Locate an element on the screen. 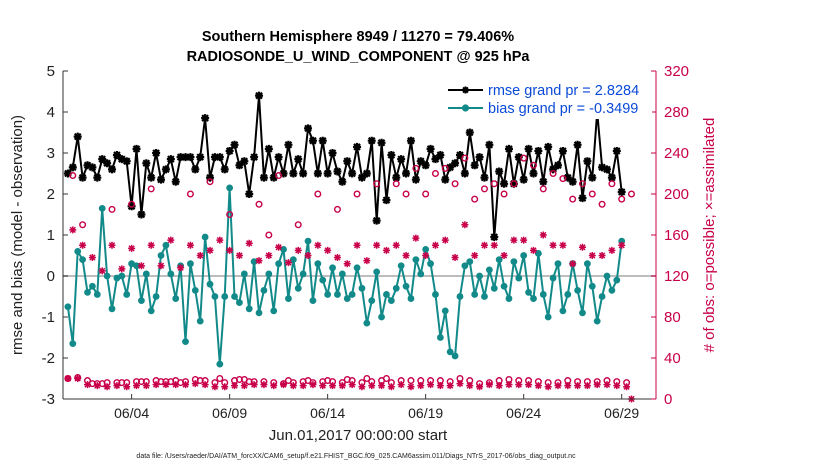 The height and width of the screenshot is (470, 830). y-tick-label-left: 0 is located at coordinates (51, 276).